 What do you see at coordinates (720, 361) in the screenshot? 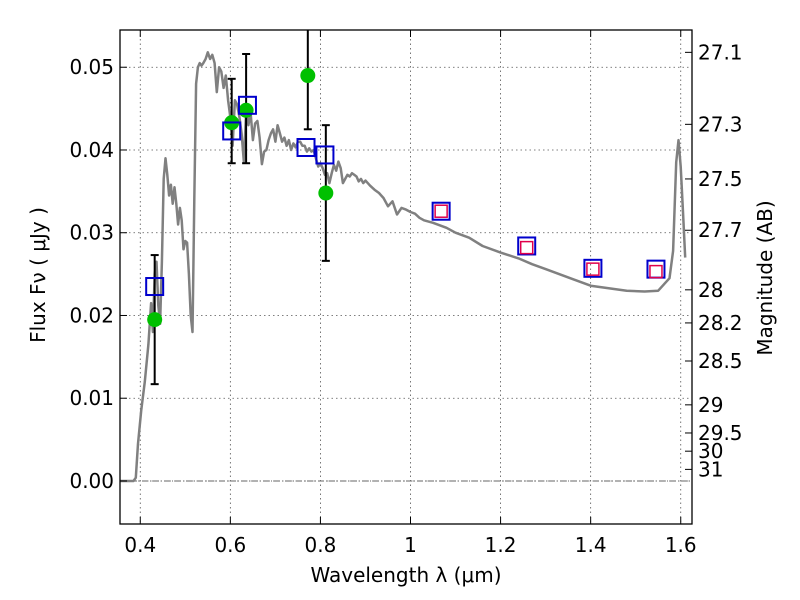
I see `right-tick-label: 28.5` at bounding box center [720, 361].